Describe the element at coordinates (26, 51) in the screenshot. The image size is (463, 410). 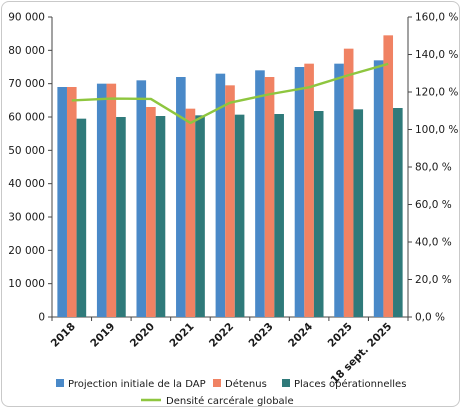
I see `y-left-tick-label: 80 000` at that location.